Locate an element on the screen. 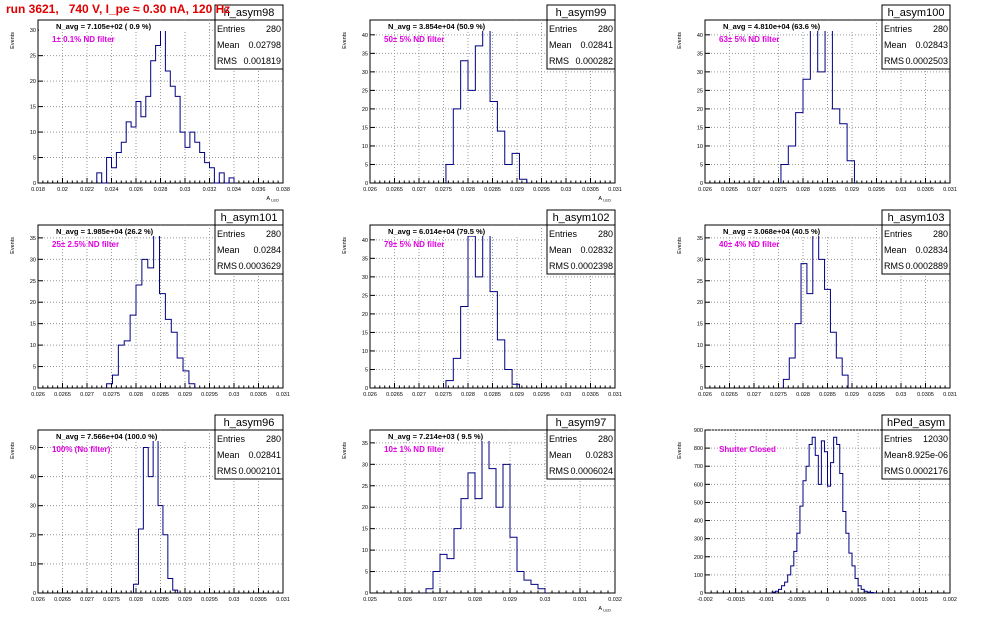 The image size is (996, 622). histogram-name: h_asym102 is located at coordinates (581, 218).